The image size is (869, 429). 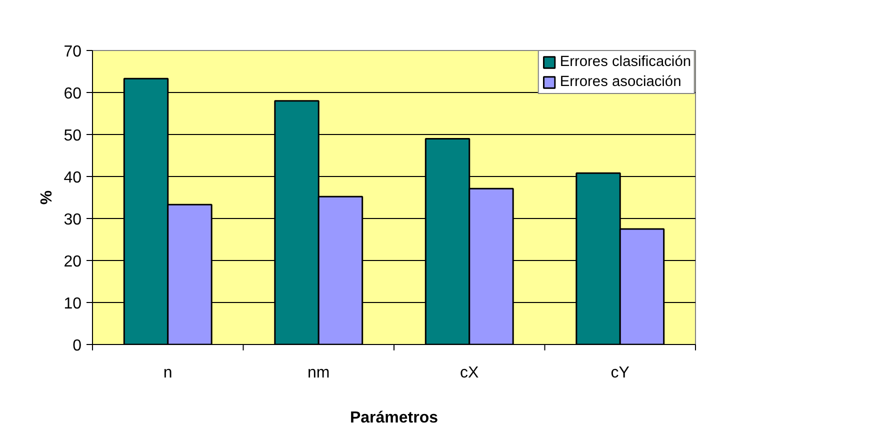 I want to click on x-tick-label: n, so click(x=167, y=373).